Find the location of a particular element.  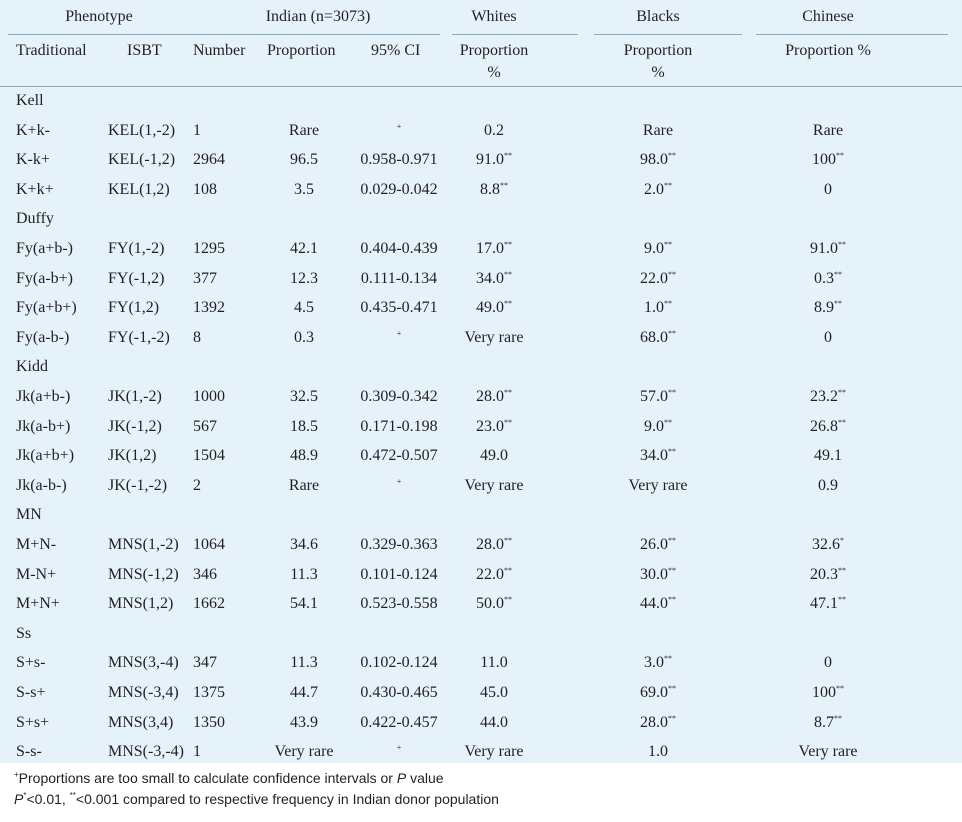

cell-number: 567 is located at coordinates (205, 427).